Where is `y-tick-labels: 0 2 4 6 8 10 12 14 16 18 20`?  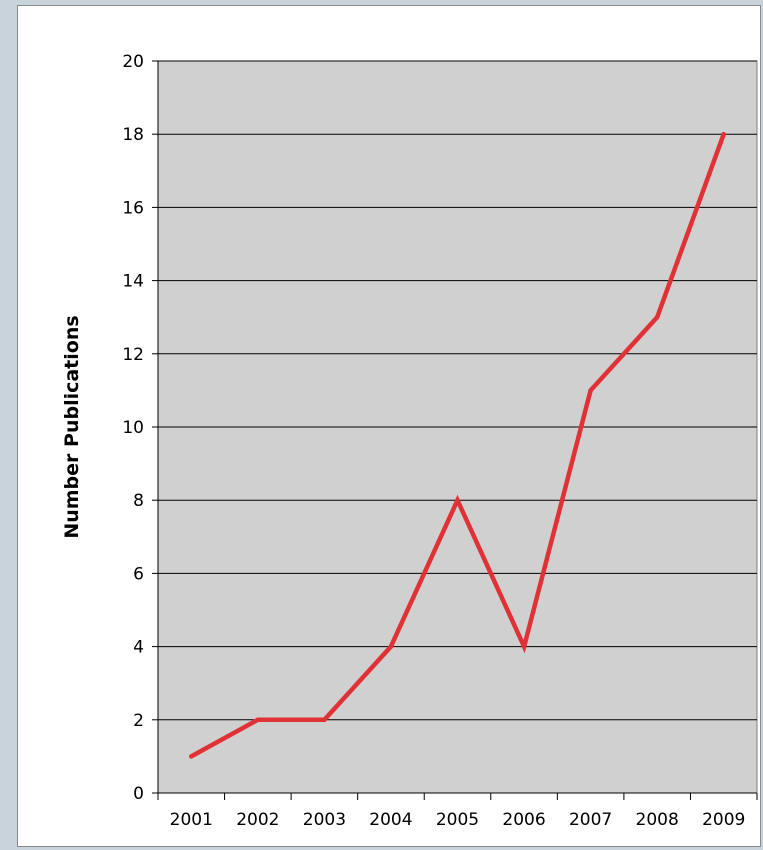
y-tick-labels: 0 2 4 6 8 10 12 14 16 18 20 is located at coordinates (133, 428).